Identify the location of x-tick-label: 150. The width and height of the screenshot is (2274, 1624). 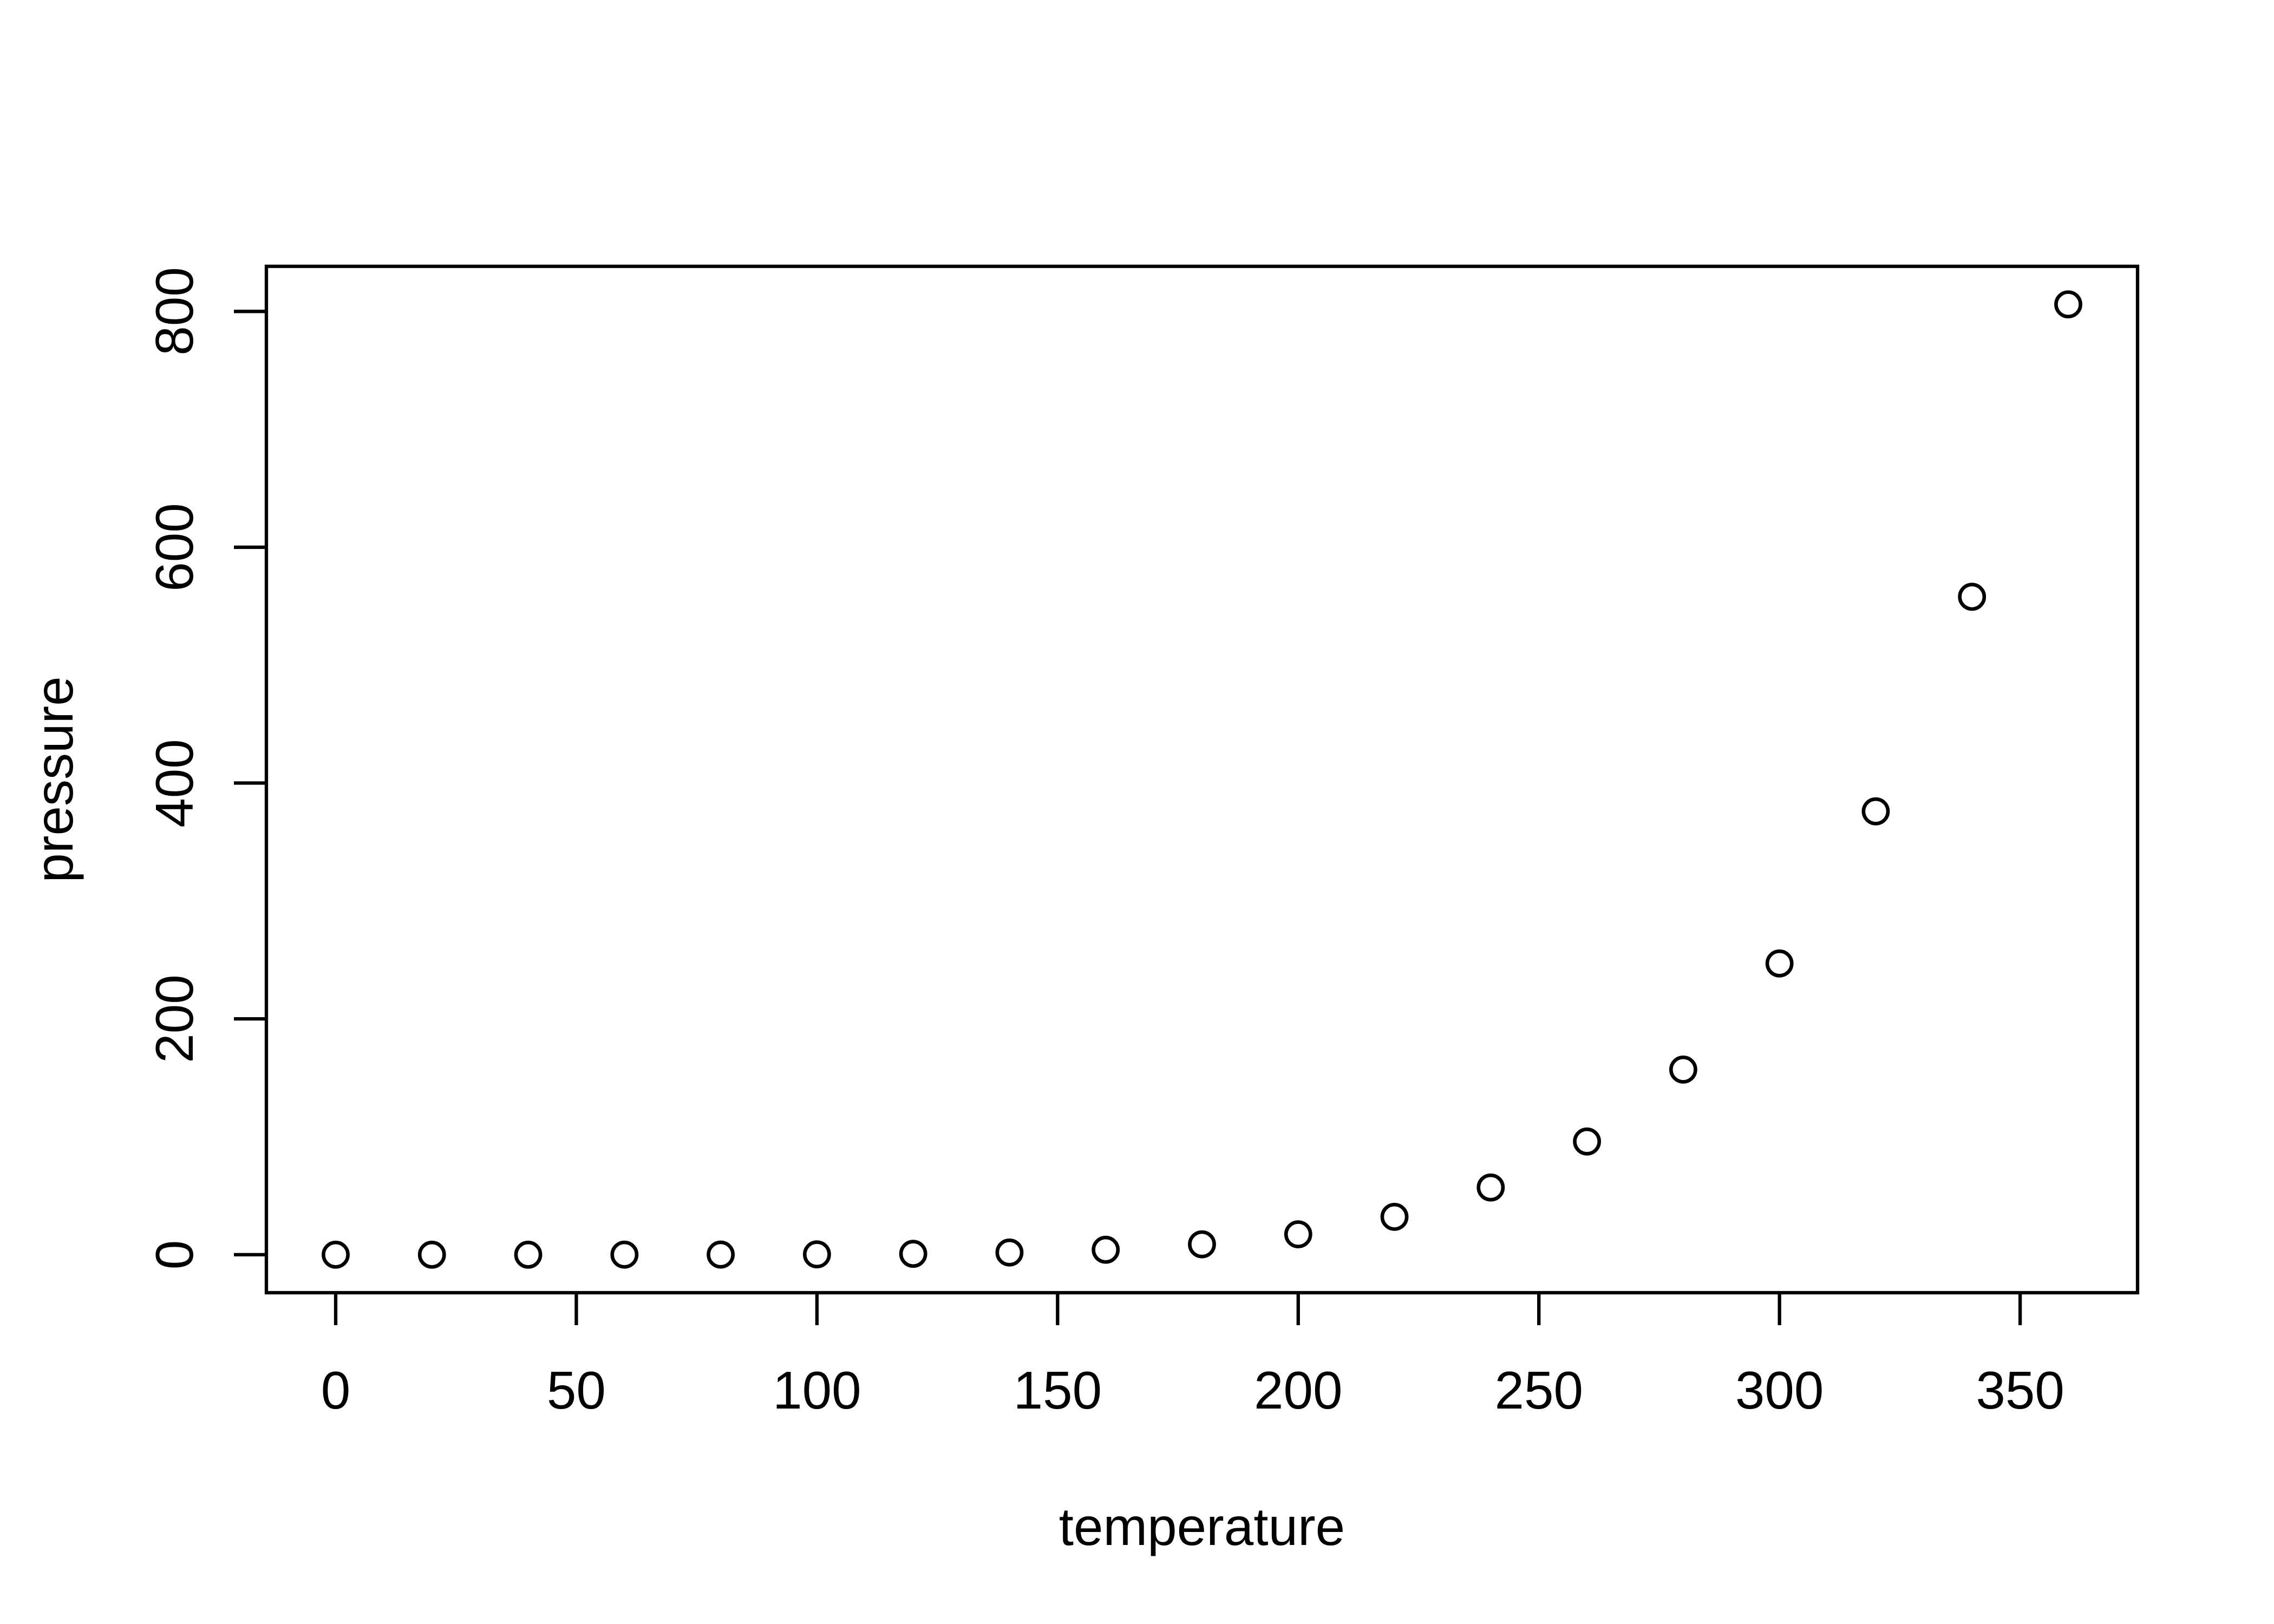
(1057, 1390).